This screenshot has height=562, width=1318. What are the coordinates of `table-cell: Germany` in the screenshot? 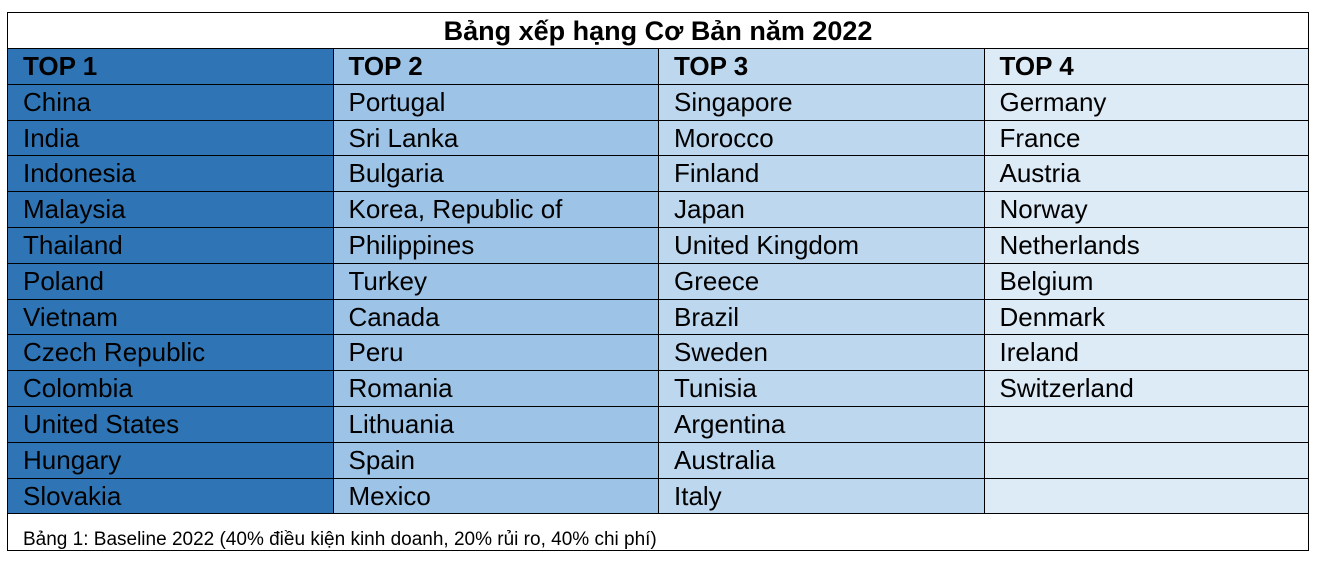 It's located at (1146, 102).